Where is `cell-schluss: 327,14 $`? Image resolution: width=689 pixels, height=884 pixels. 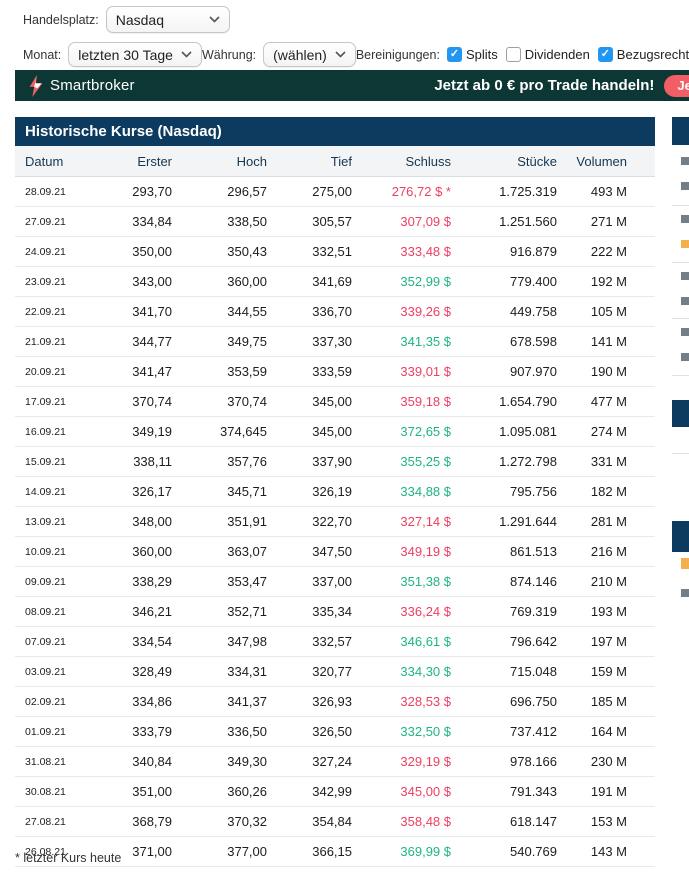 cell-schluss: 327,14 $ is located at coordinates (401, 521).